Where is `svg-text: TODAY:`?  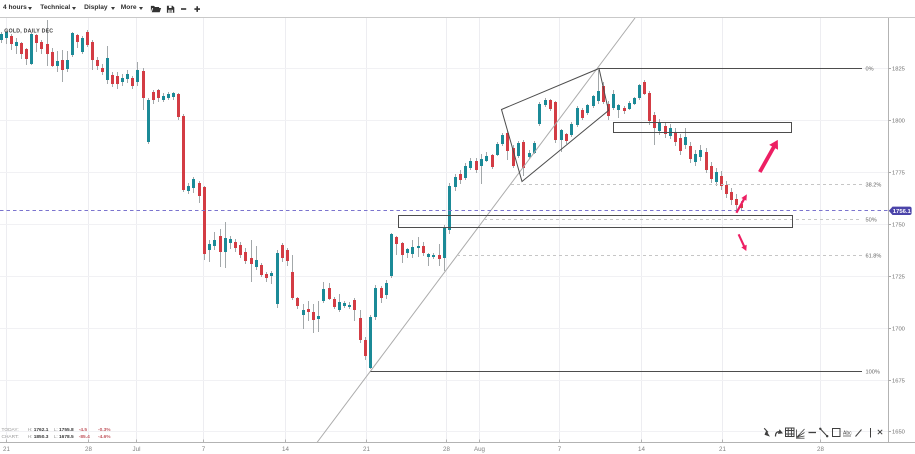 svg-text: TODAY: is located at coordinates (10, 430).